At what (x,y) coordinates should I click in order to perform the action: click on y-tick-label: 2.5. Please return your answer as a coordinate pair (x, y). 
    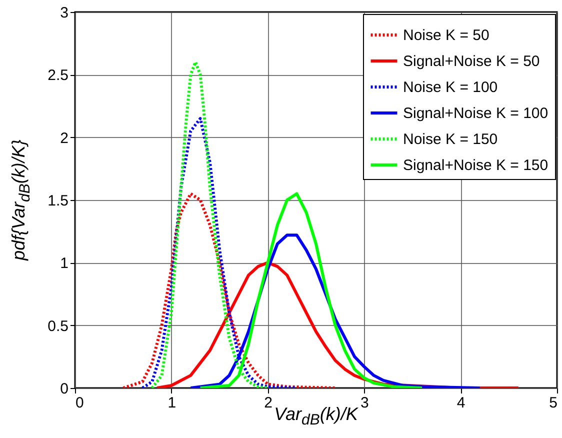
    Looking at the image, I should click on (58, 75).